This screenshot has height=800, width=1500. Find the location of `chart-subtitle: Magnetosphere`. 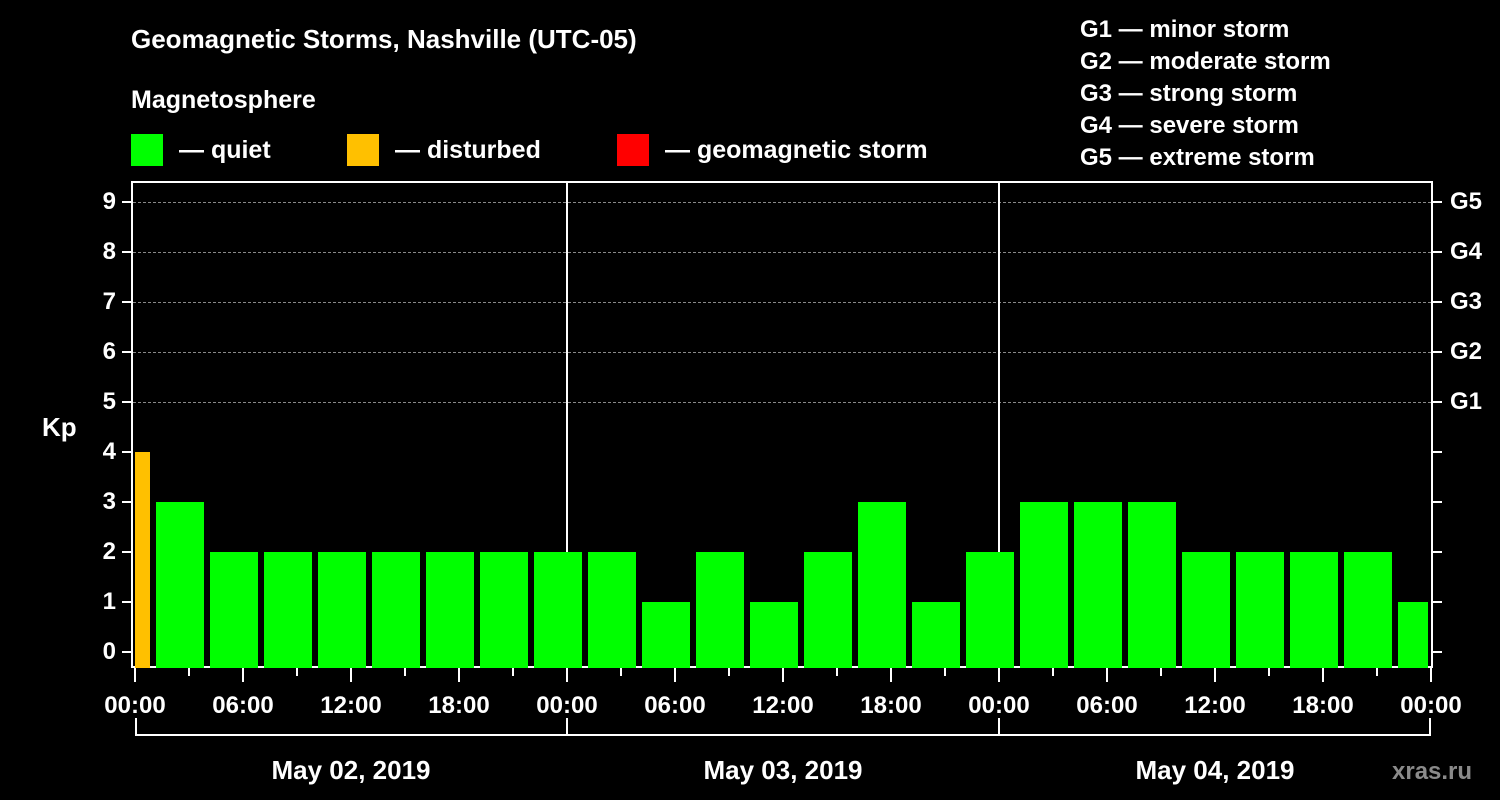

chart-subtitle: Magnetosphere is located at coordinates (223, 100).